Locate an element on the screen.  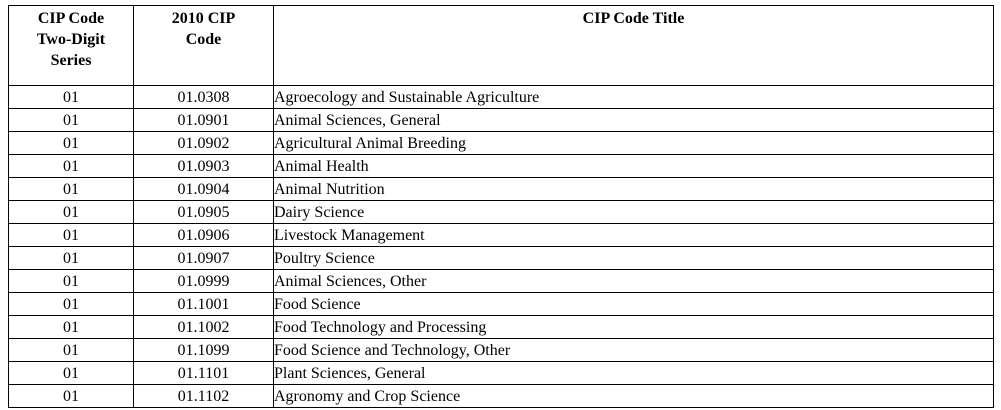
cell-cip-code: 01.0907 is located at coordinates (203, 258).